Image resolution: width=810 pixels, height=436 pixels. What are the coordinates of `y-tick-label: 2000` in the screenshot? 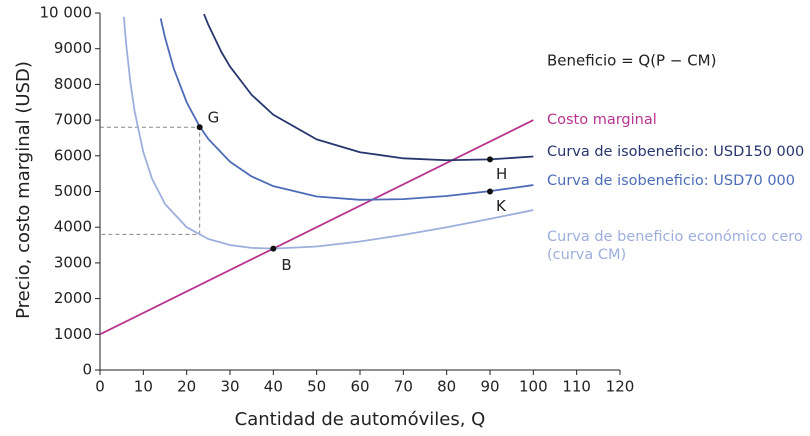 It's located at (73, 298).